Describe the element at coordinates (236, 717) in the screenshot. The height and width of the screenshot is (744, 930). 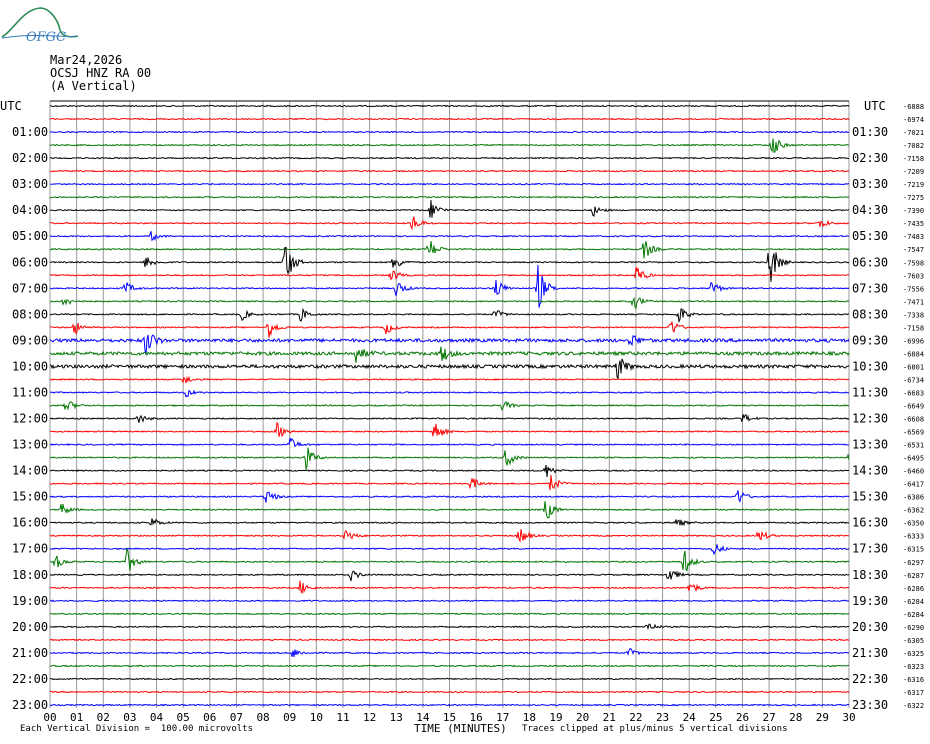
I see `x-tick-label: 07` at that location.